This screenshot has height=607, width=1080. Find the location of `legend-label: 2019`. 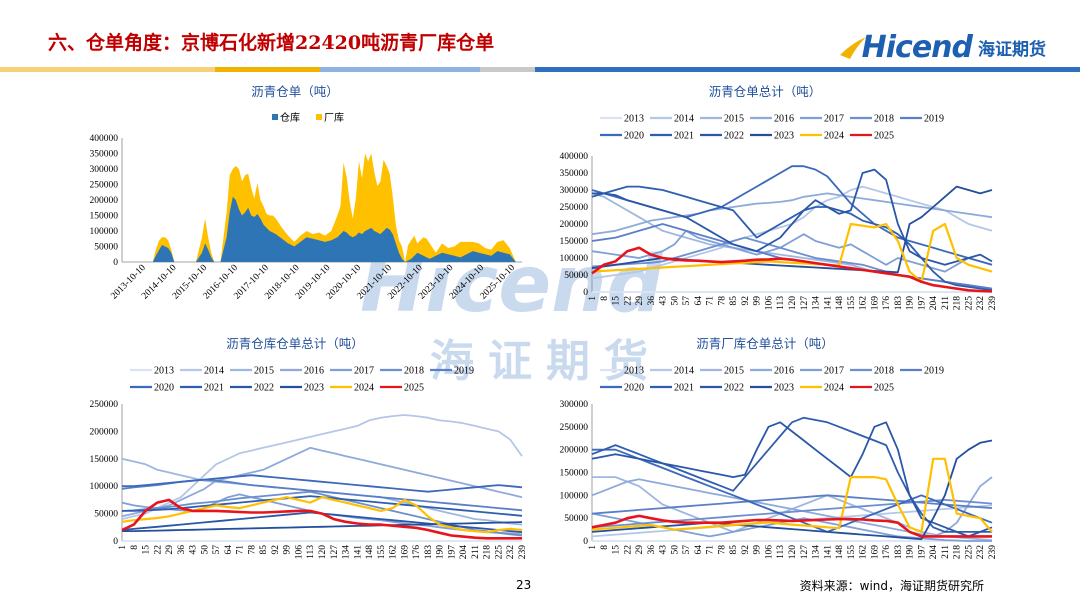

legend-label: 2019 is located at coordinates (464, 371).